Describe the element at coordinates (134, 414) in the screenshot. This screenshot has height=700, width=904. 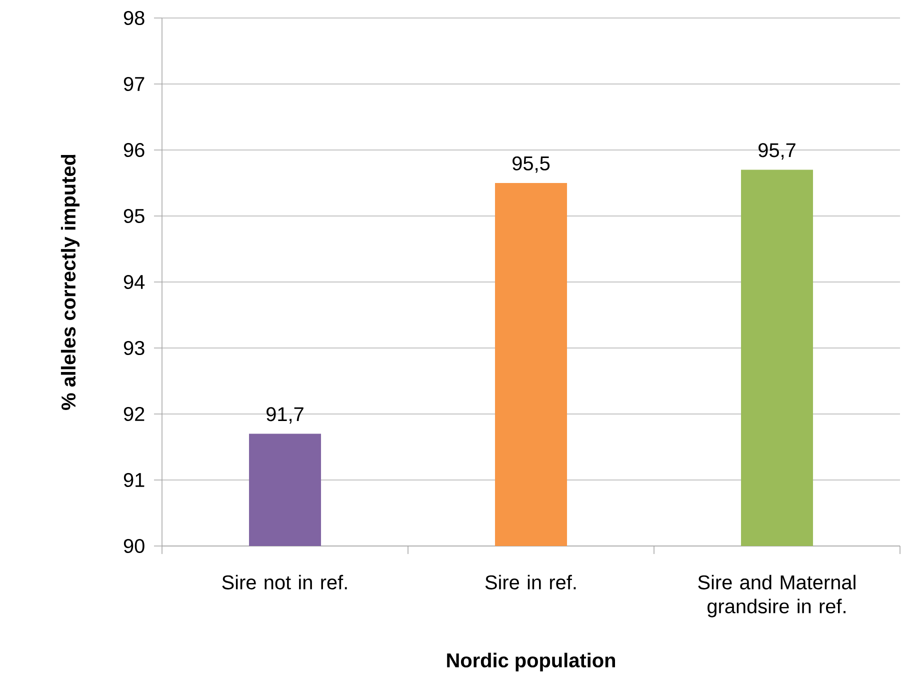
I see `y-tick-label: 92` at that location.